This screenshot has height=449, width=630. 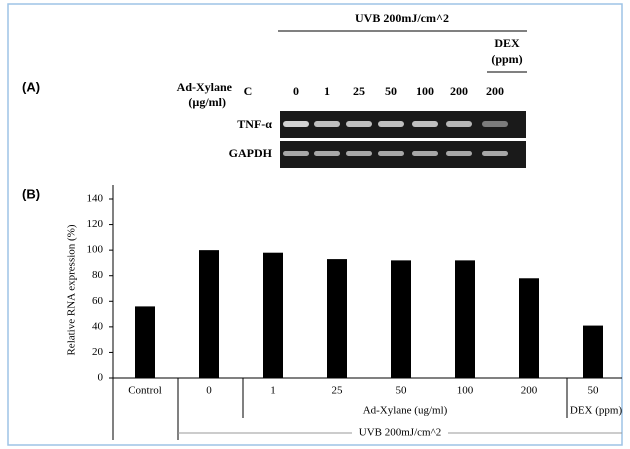 What do you see at coordinates (95, 224) in the screenshot?
I see `y-tick-label: 120` at bounding box center [95, 224].